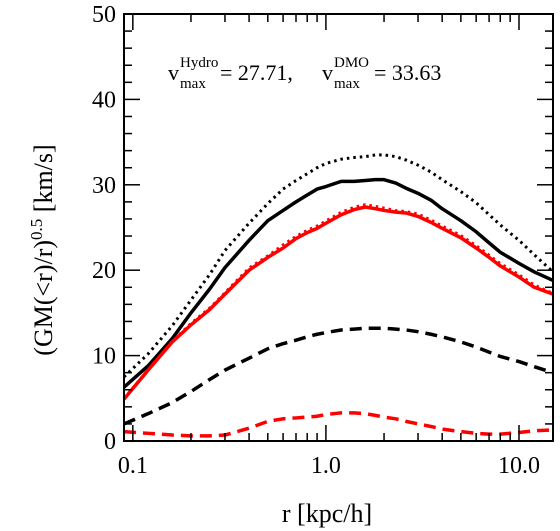  Describe the element at coordinates (304, 73) in the screenshot. I see `vmax-annotation: v Hydro max = 27.71, v DMO max = 33.63` at that location.